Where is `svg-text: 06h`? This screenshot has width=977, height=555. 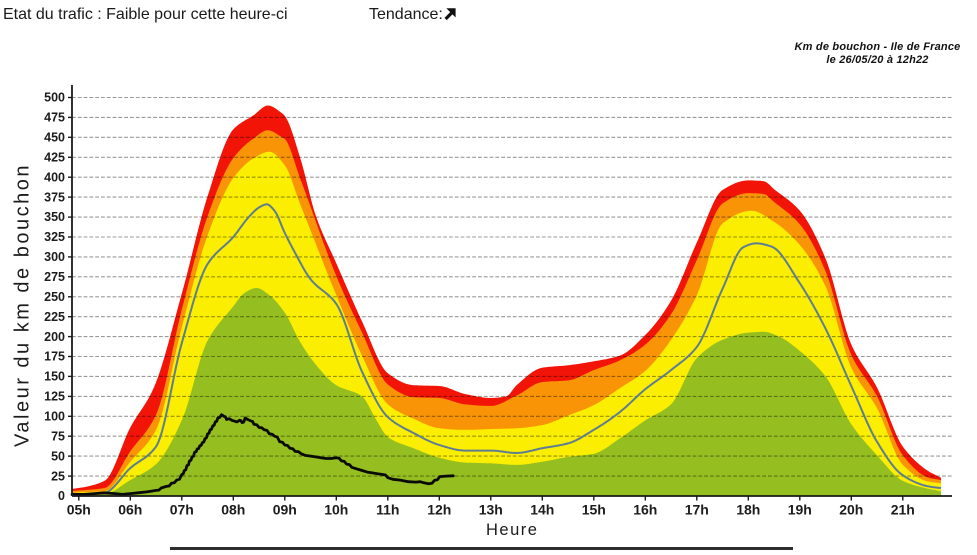 svg-text: 06h is located at coordinates (130, 510).